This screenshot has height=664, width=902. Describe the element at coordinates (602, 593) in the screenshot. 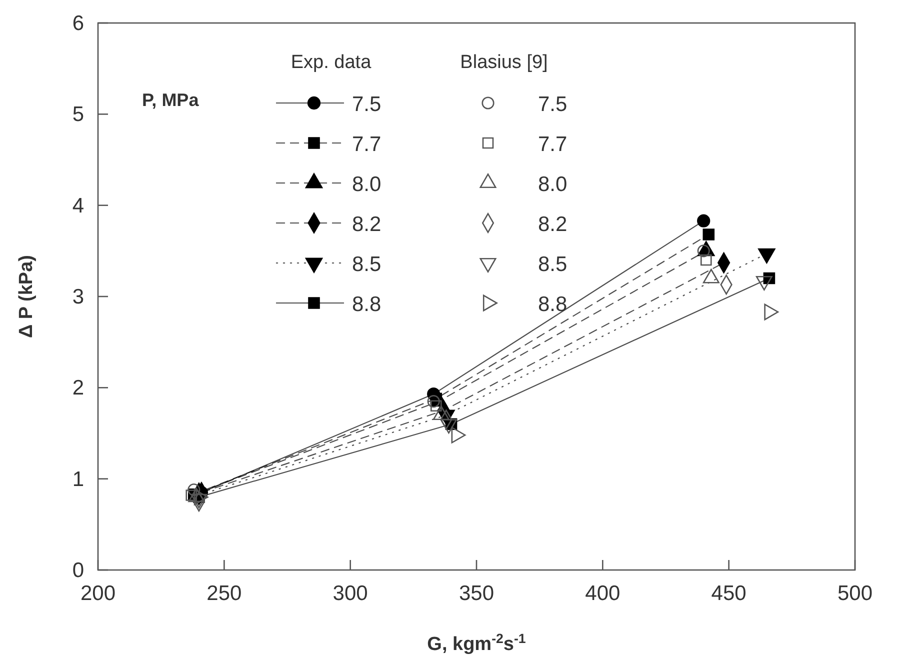

I see `x-tick-label: 400` at that location.